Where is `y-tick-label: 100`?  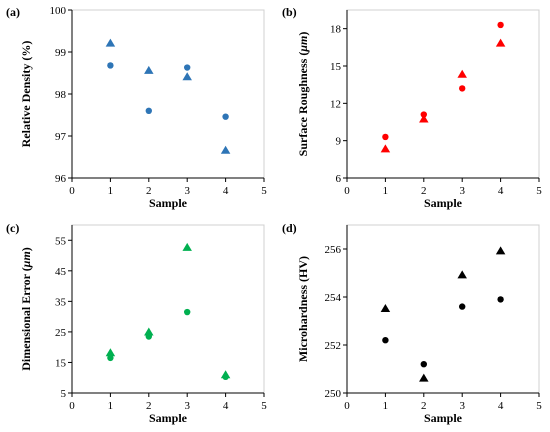
y-tick-label: 100 is located at coordinates (58, 11).